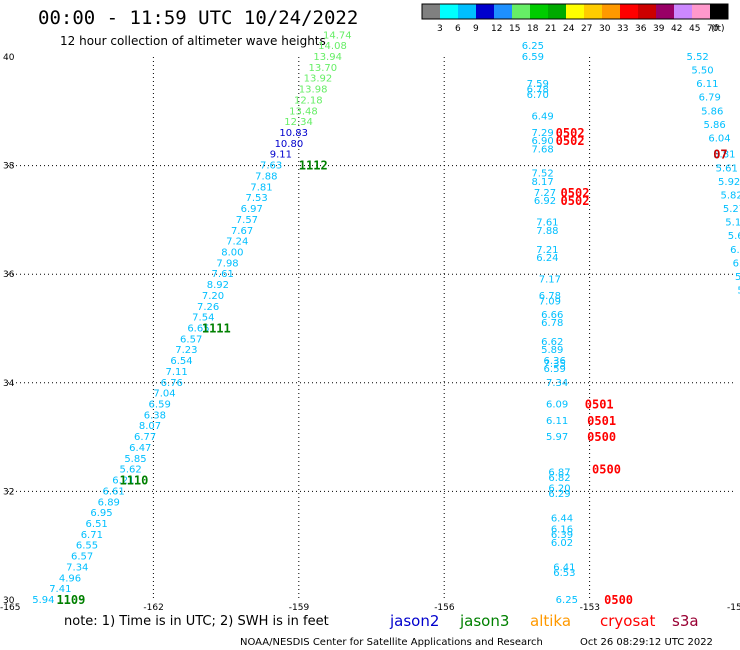 The height and width of the screenshot is (650, 740). Describe the element at coordinates (545, 201) in the screenshot. I see `wave-height-label: 6.92` at that location.